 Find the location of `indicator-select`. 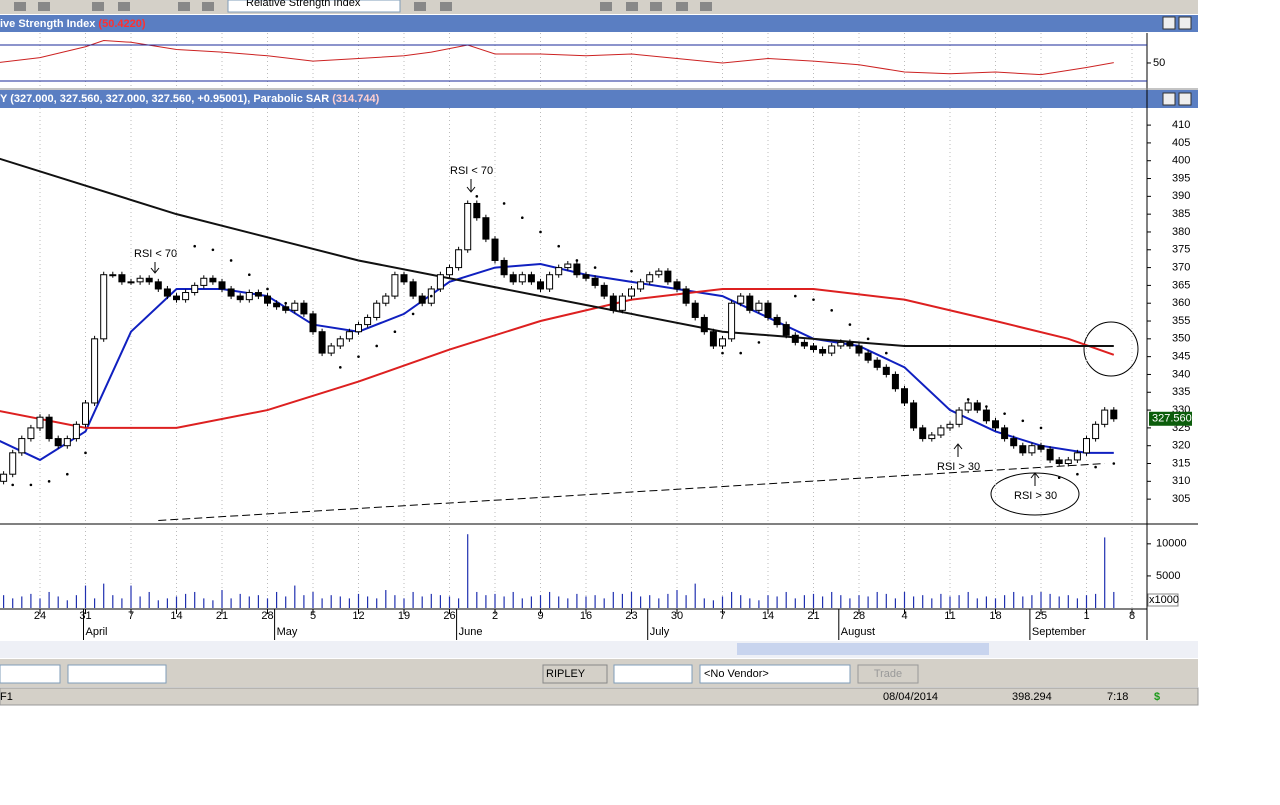

indicator-select is located at coordinates (314, 6).